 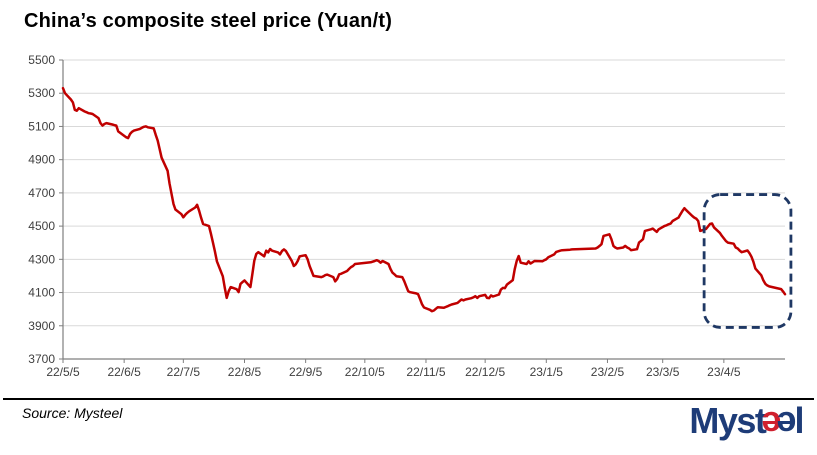 I want to click on x-axis-label: 22/9/5, so click(x=306, y=372).